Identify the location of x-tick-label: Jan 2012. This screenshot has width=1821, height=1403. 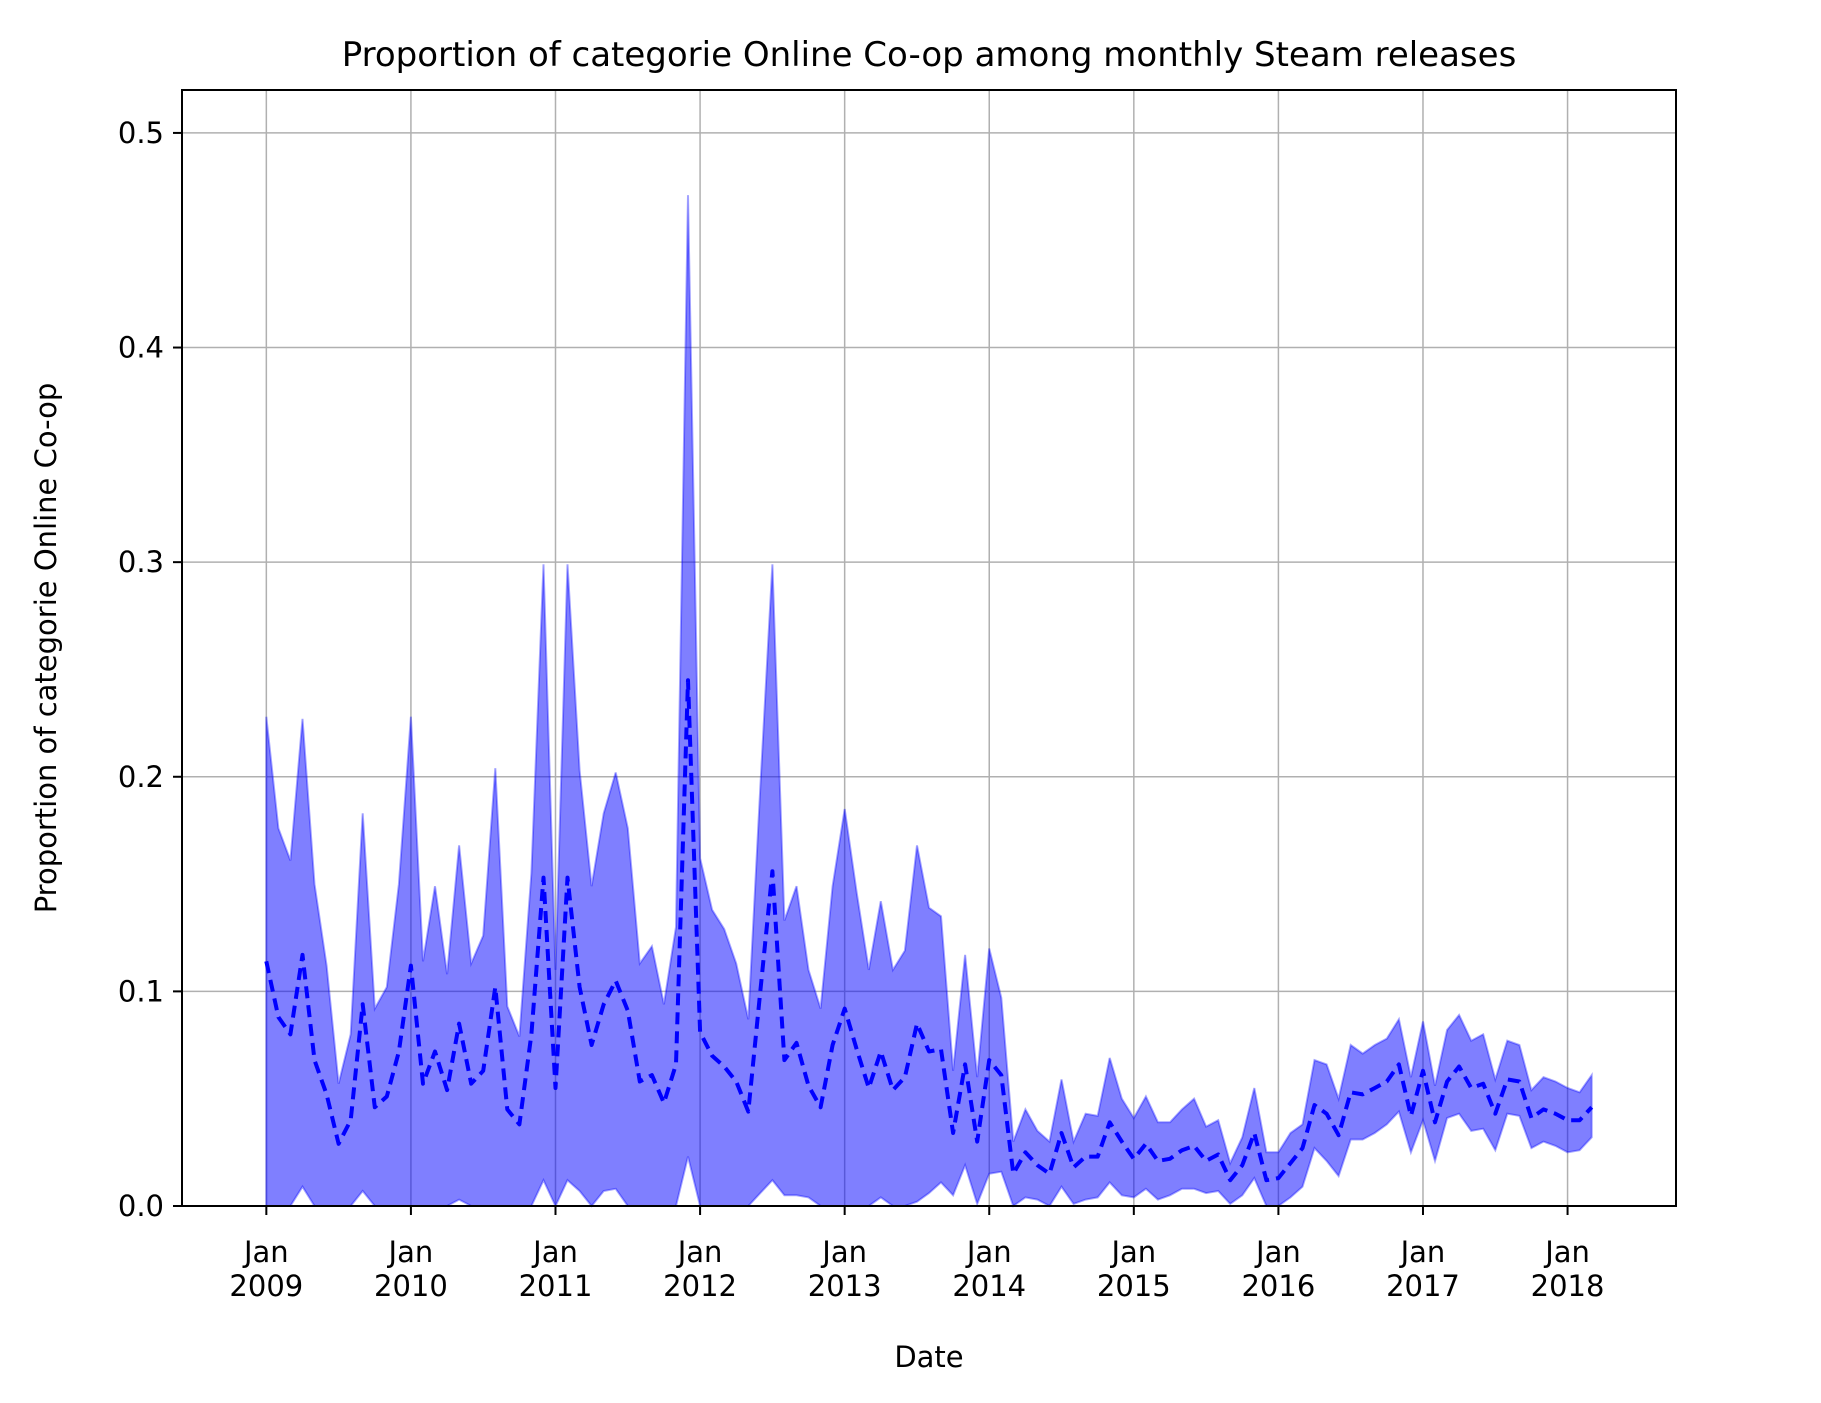
(700, 1269).